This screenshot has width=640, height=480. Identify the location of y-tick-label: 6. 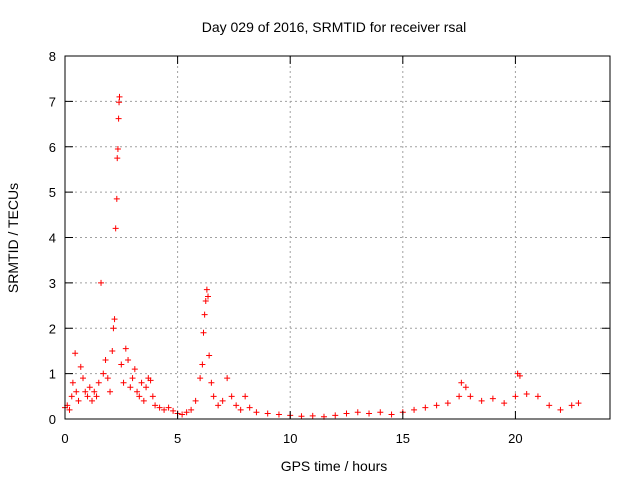
(52, 147).